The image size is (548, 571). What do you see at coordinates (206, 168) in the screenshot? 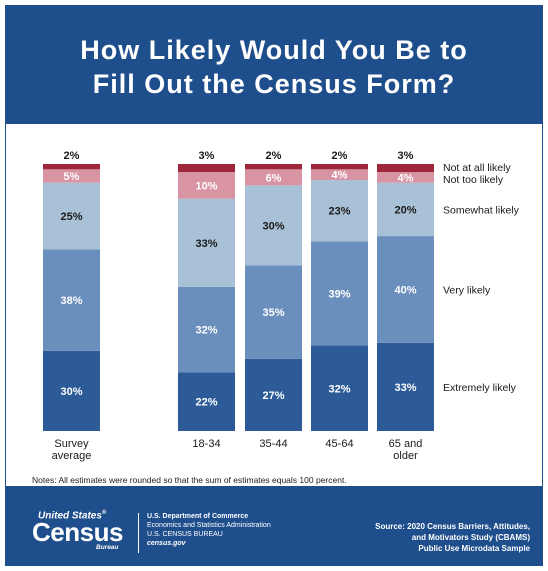
I see `bar-18-34-not-at-all-likely` at bounding box center [206, 168].